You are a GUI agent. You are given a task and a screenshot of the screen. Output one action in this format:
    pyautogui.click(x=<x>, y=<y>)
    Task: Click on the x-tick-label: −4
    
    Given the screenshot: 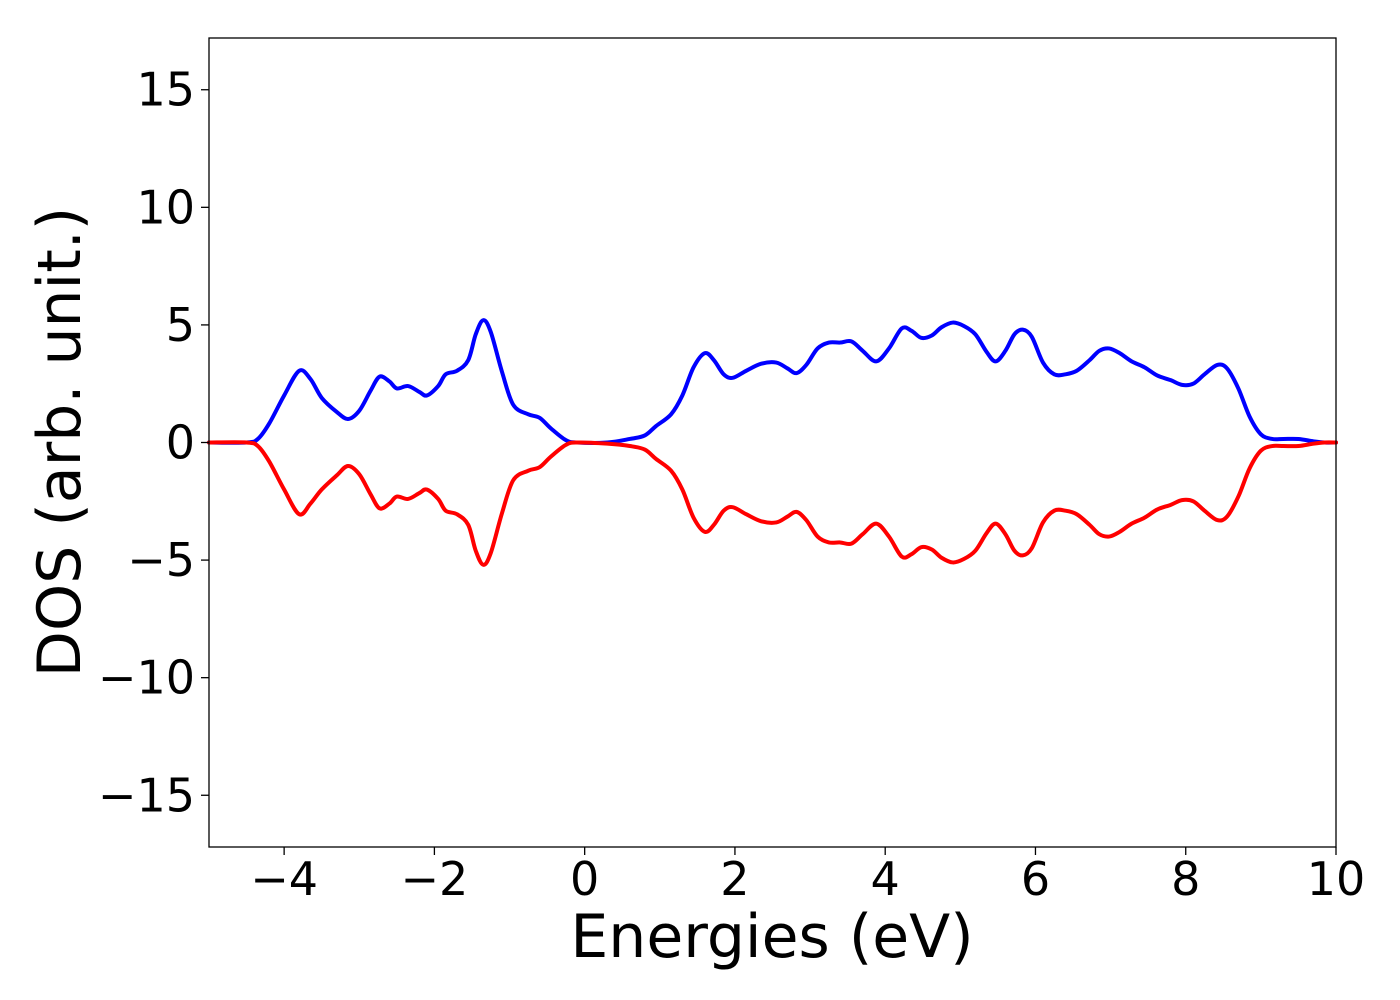 What is the action you would take?
    pyautogui.click(x=284, y=879)
    